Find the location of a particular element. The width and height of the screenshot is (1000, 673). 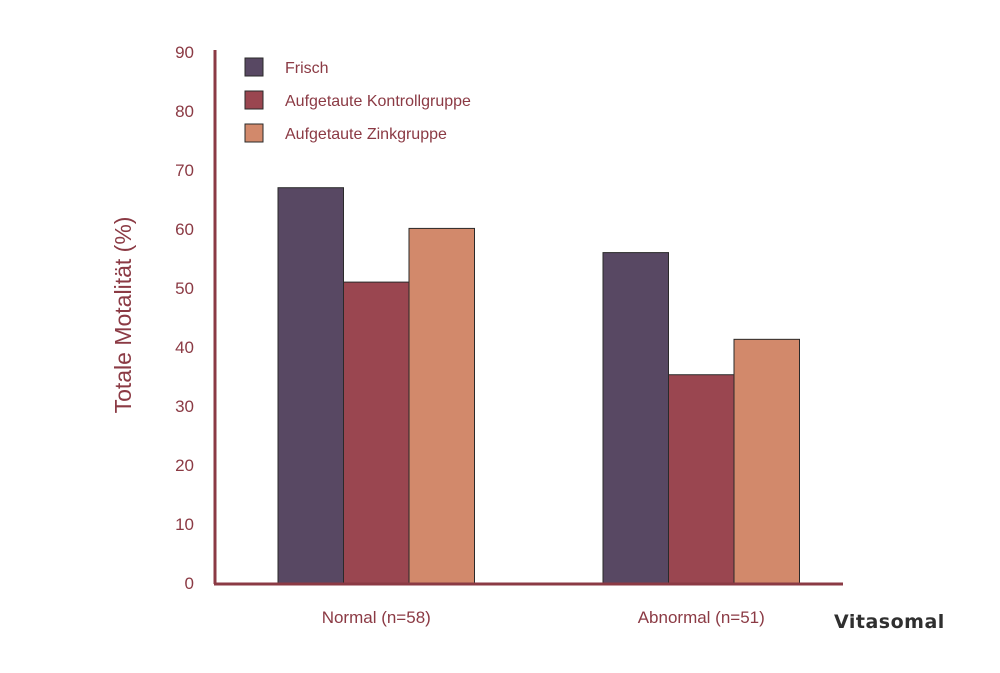

category-label: Normal (n=58) is located at coordinates (376, 617).